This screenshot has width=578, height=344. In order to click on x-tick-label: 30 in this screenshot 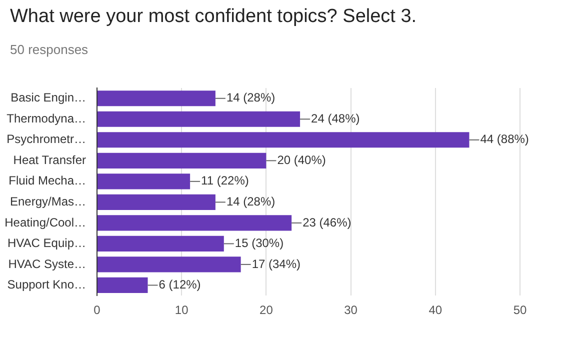, I will do `click(351, 310)`.